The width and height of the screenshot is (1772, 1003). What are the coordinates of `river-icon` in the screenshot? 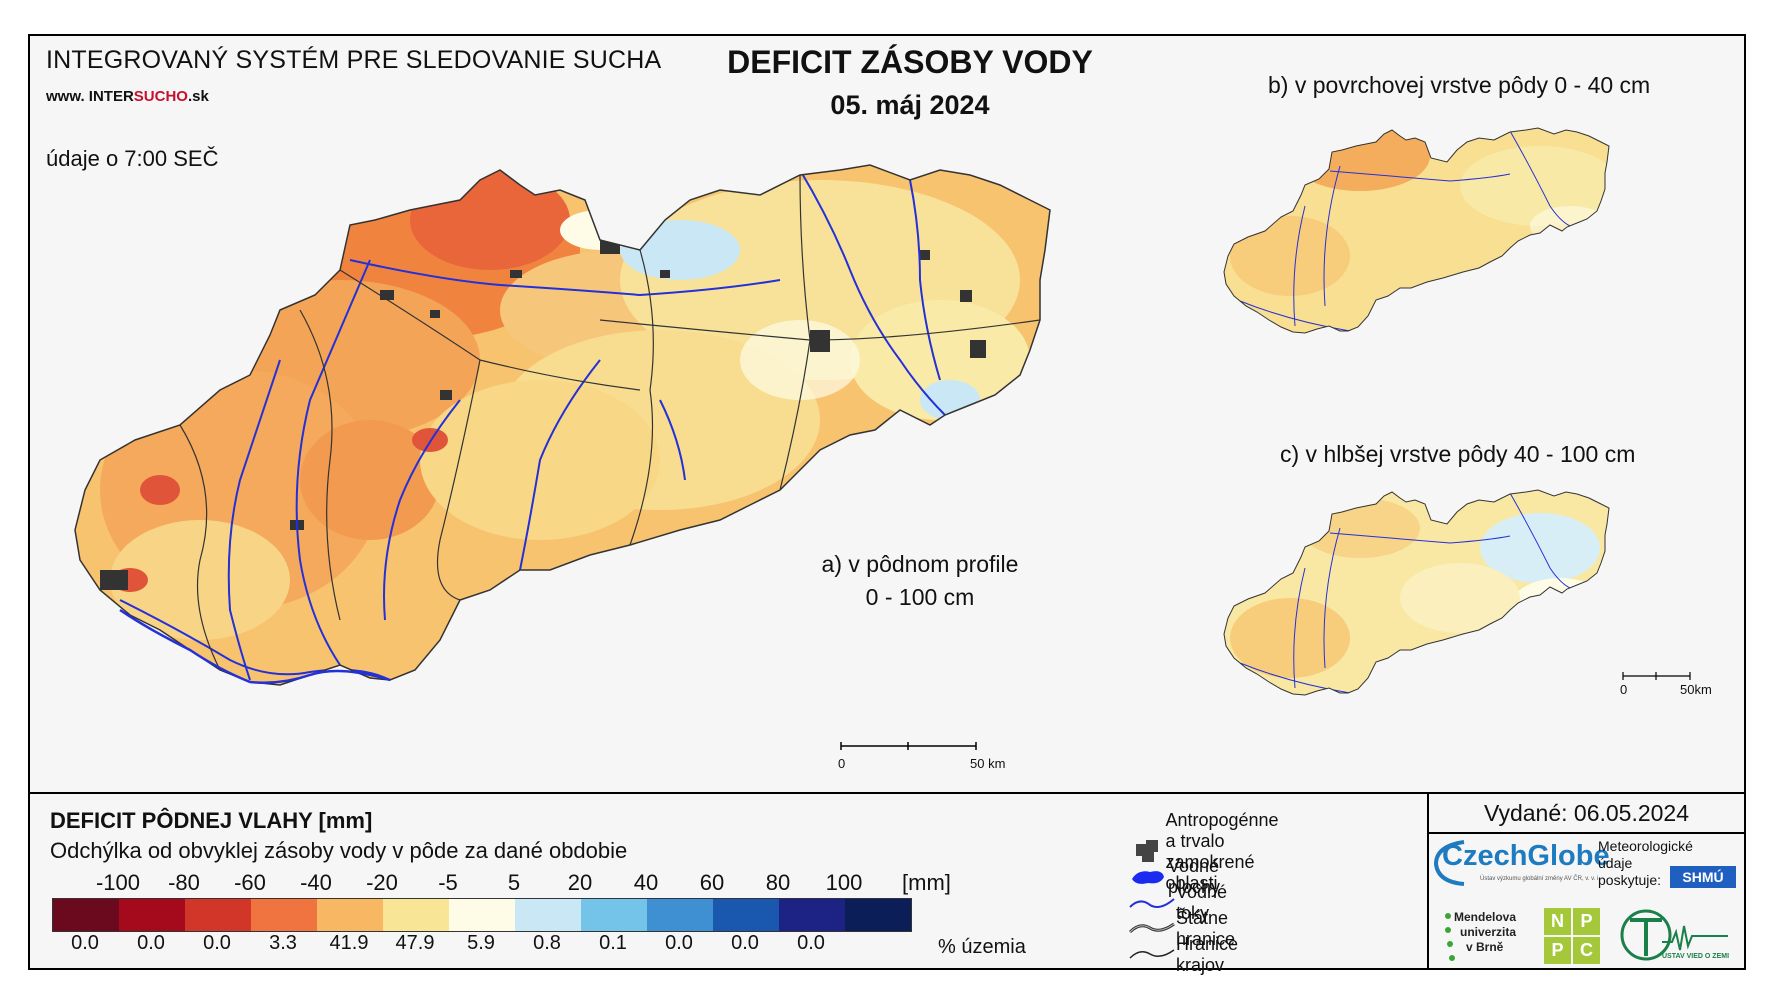 It's located at (1152, 903).